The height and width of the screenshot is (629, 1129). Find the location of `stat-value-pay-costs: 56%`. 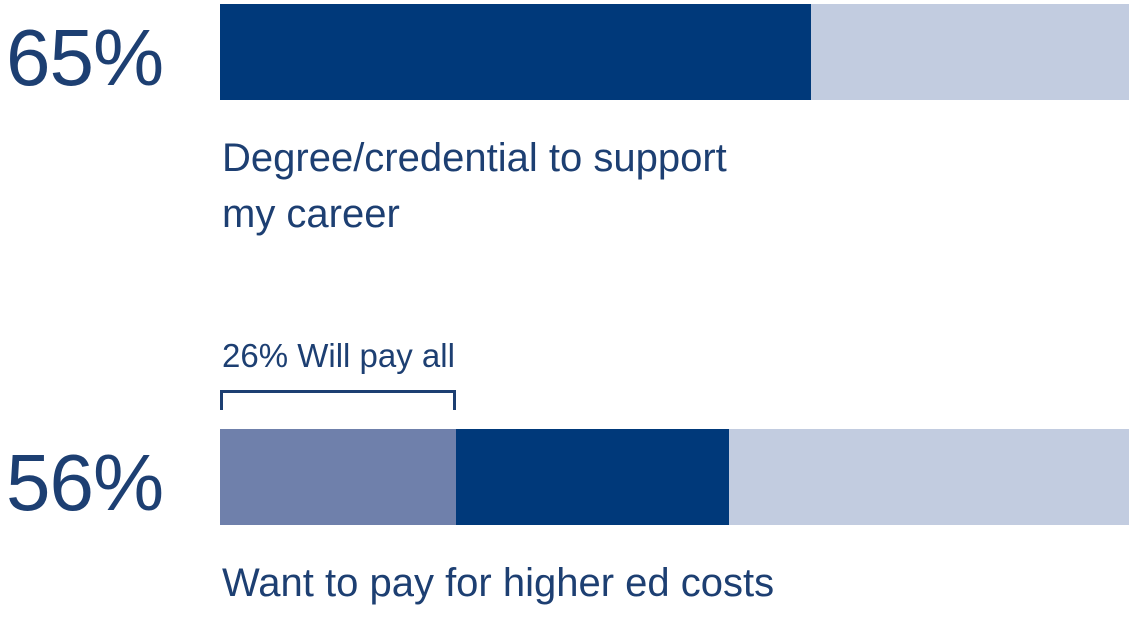

stat-value-pay-costs: 56% is located at coordinates (85, 482).